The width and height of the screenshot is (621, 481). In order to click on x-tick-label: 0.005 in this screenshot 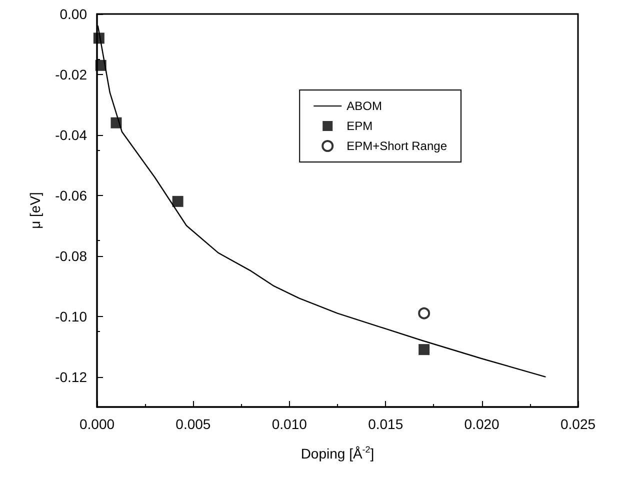, I will do `click(193, 424)`.